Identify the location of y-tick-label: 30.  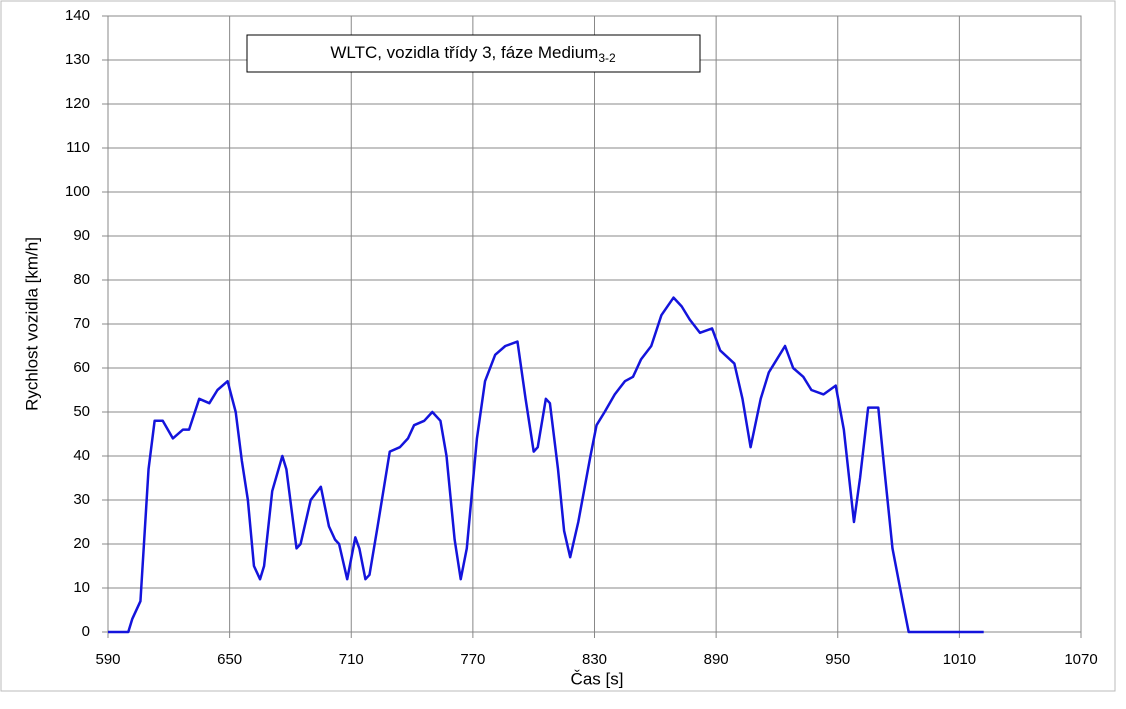
(81, 499).